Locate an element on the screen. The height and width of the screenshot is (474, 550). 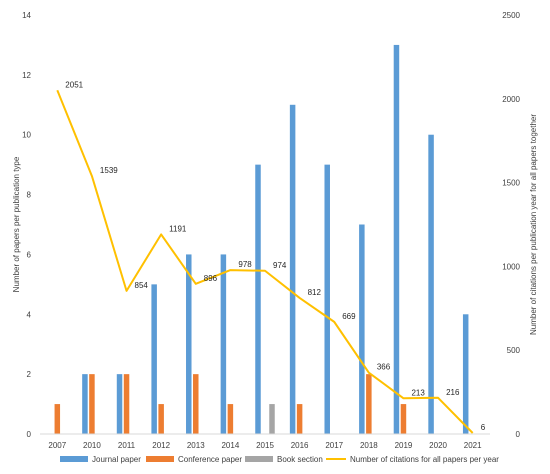
x-tick-label: 2010 is located at coordinates (92, 445).